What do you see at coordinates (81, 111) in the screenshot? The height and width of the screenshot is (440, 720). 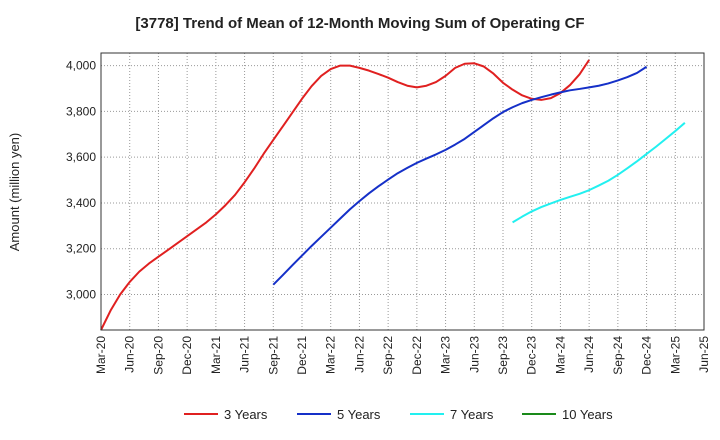 I see `y-tick-label: 3,800` at bounding box center [81, 111].